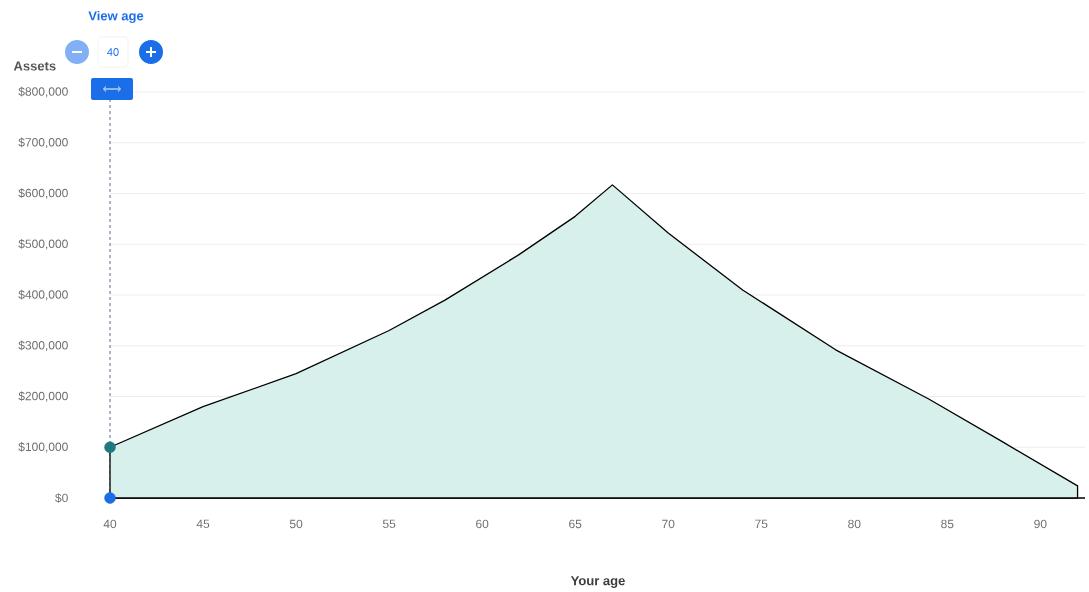 Image resolution: width=1089 pixels, height=592 pixels. I want to click on y-tick-label: $0, so click(61, 498).